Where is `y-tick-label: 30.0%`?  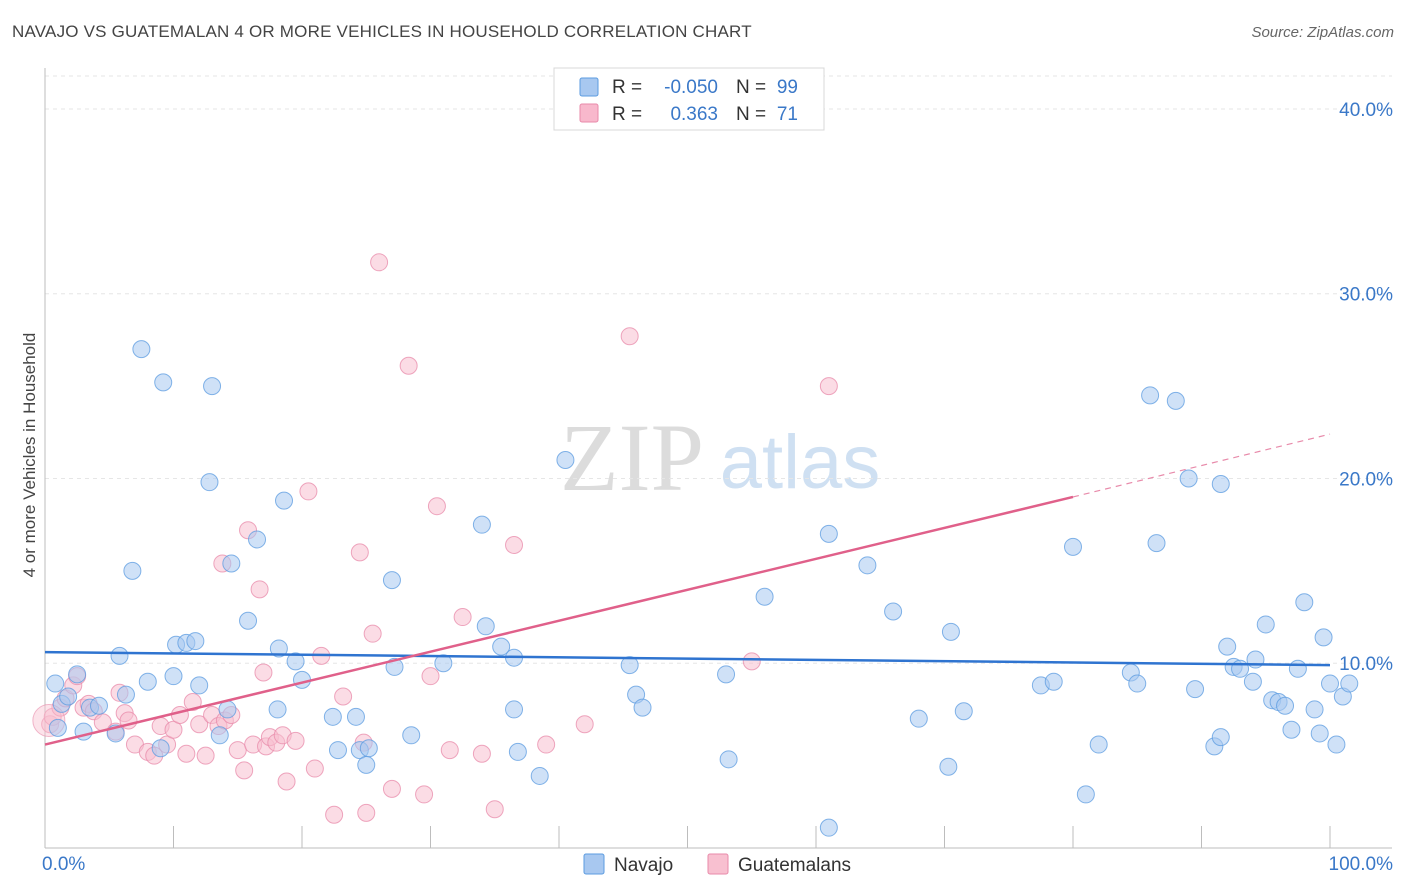
y-tick-label: 30.0% is located at coordinates (1366, 295).